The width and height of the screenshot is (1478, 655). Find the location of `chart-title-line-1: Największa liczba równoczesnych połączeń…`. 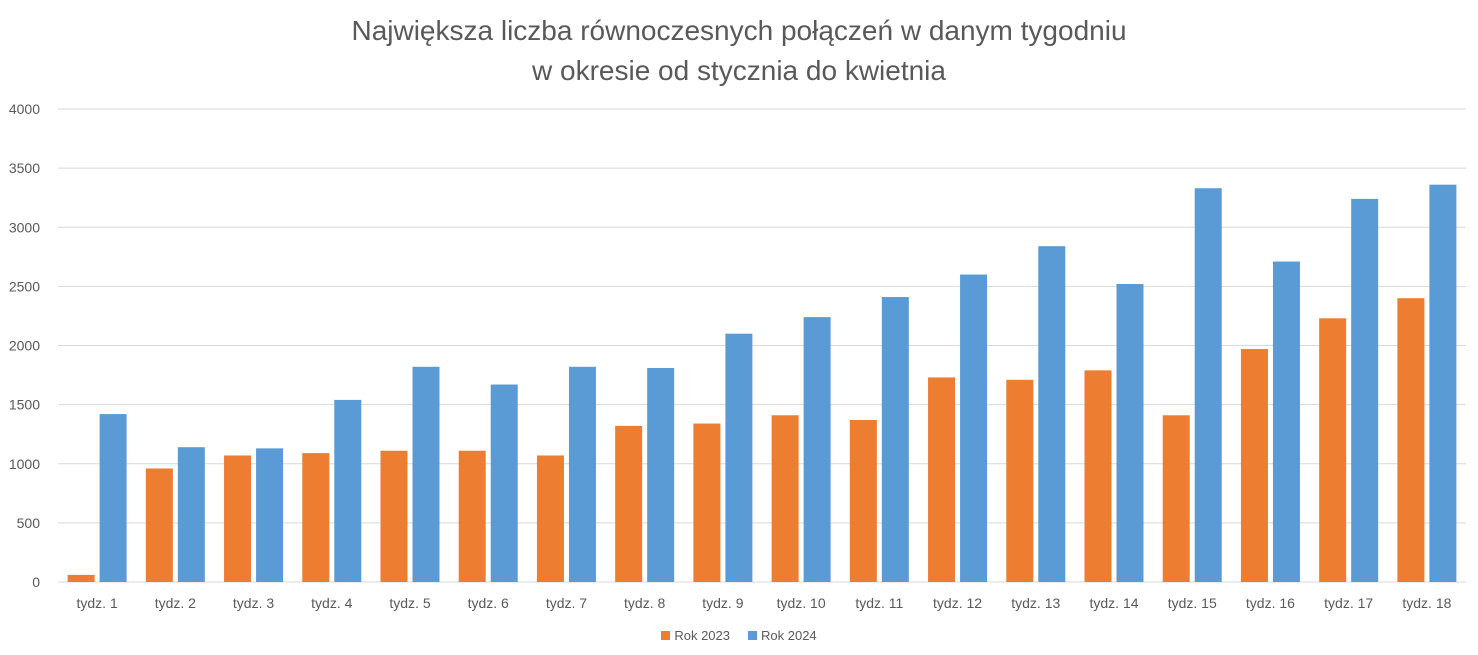

chart-title-line-1: Największa liczba równoczesnych połączeń… is located at coordinates (739, 30).